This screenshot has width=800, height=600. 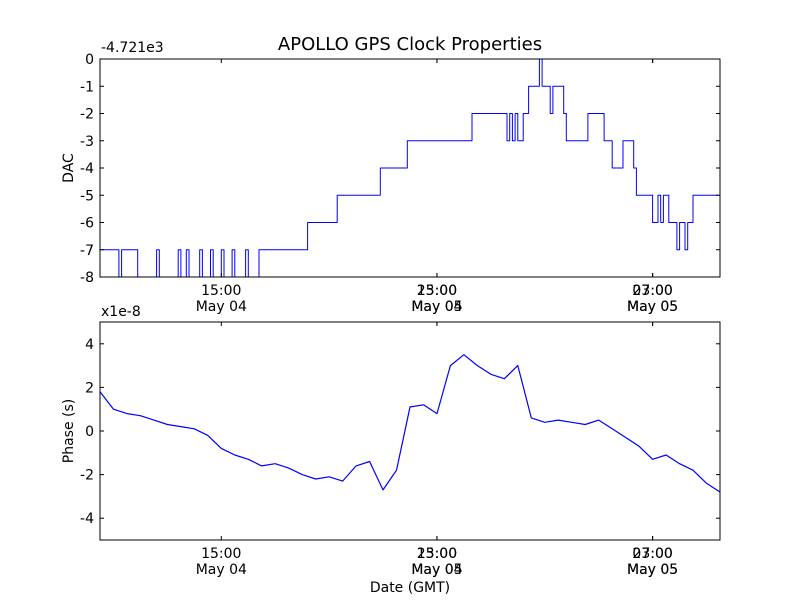 I want to click on phase-y-tick-label: -4, so click(x=87, y=519).